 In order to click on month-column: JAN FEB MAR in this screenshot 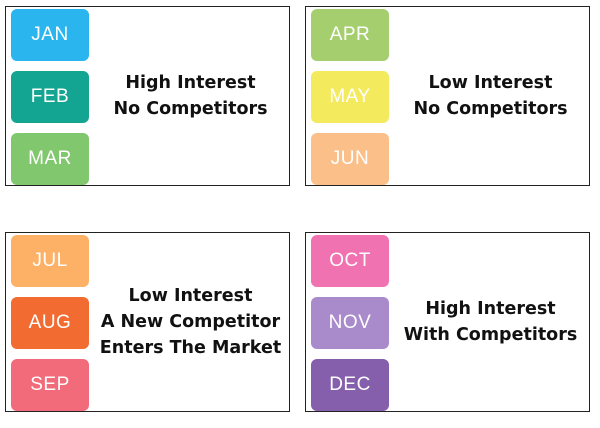, I will do `click(50, 102)`.